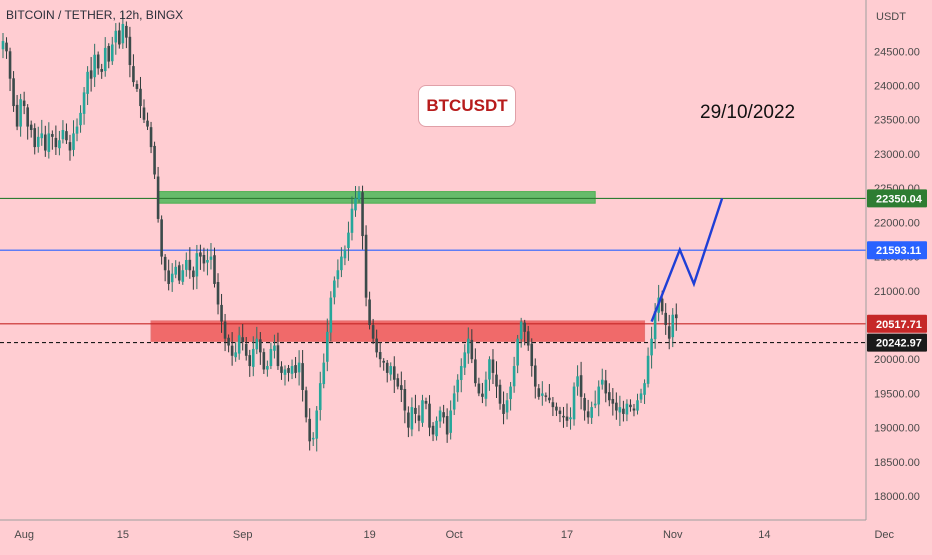 The width and height of the screenshot is (932, 555). Describe the element at coordinates (467, 106) in the screenshot. I see `symbol-label-box: BTCUSDT` at that location.